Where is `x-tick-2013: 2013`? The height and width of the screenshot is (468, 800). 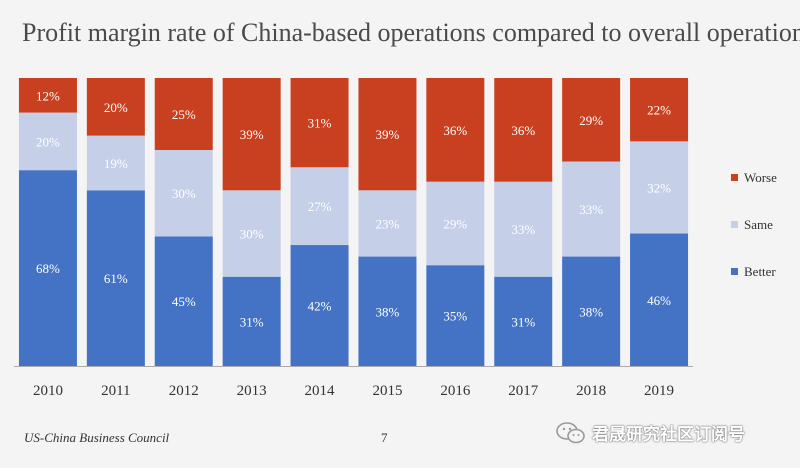 x-tick-2013: 2013 is located at coordinates (252, 391).